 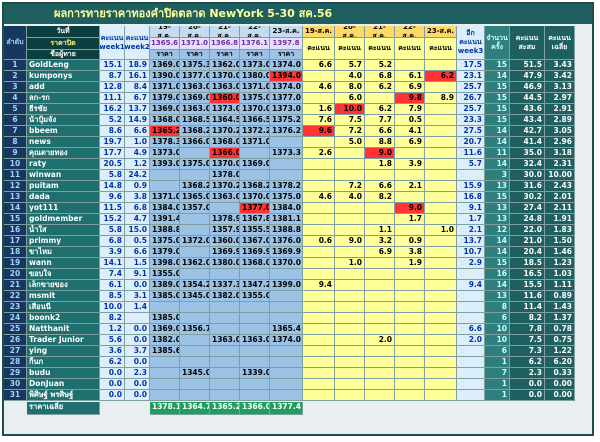 What do you see at coordinates (63, 44) in the screenshot?
I see `close-label: ราคาปิด` at bounding box center [63, 44].